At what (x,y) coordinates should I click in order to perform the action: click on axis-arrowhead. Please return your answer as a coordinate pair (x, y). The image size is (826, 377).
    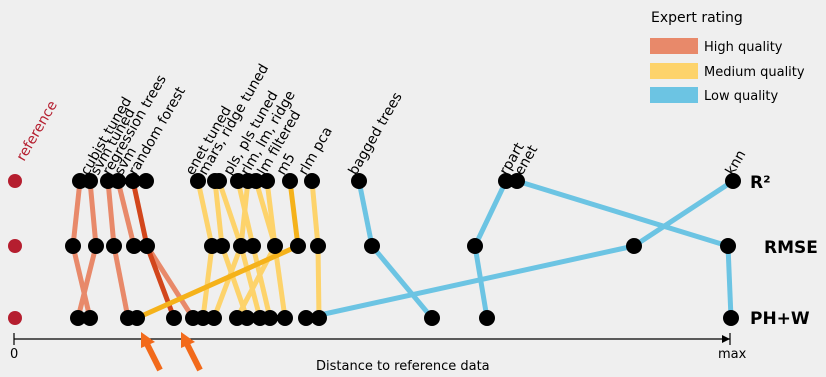
    Looking at the image, I should click on (726, 339).